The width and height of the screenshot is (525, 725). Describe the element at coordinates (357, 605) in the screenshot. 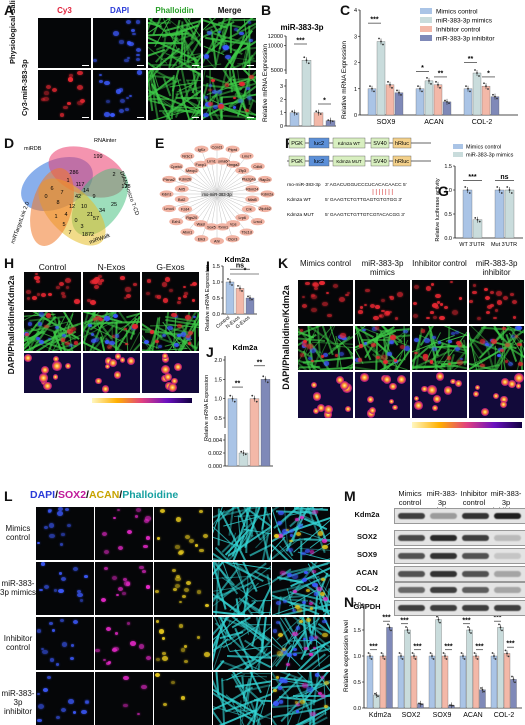

I see `y-tick-label: 2.0` at that location.